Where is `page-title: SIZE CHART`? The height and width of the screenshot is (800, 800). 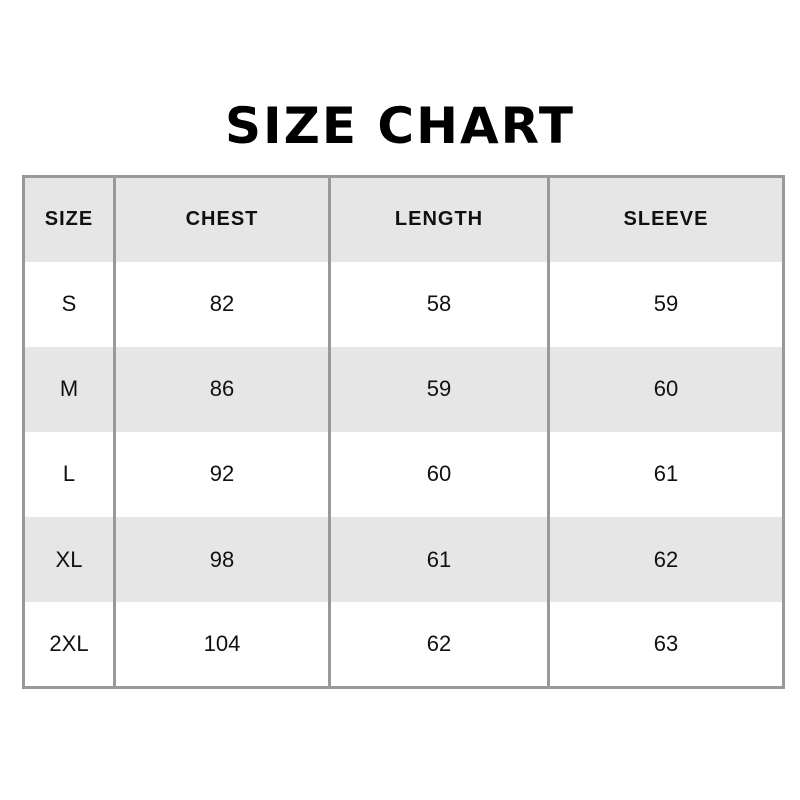
page-title: SIZE CHART is located at coordinates (400, 126).